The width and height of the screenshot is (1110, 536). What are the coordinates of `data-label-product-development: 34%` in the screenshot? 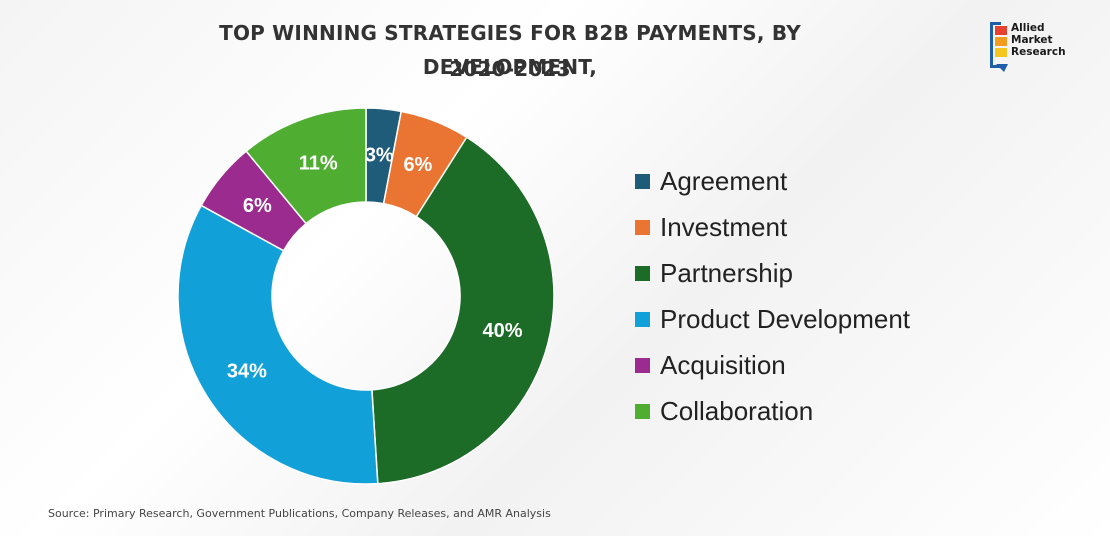 It's located at (247, 372).